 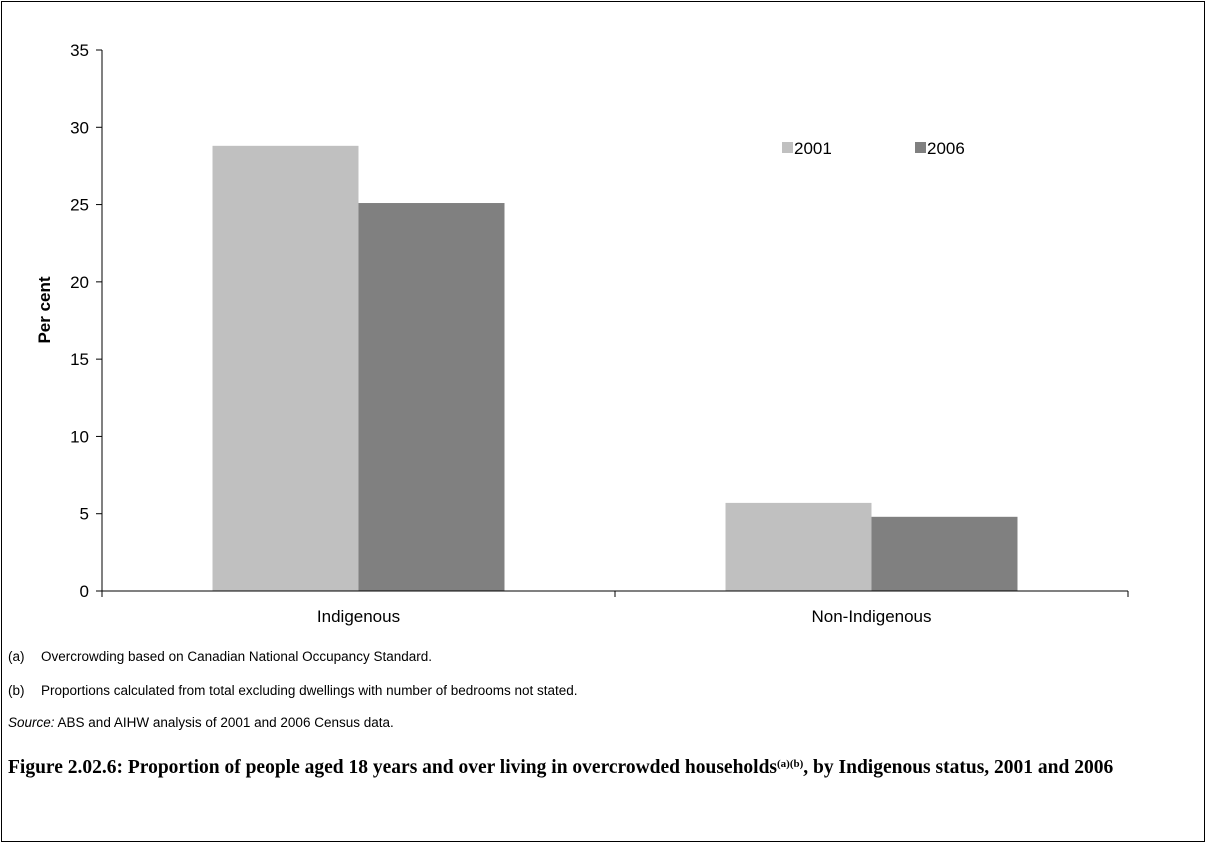 I want to click on legend-swatch-2001, so click(x=787, y=147).